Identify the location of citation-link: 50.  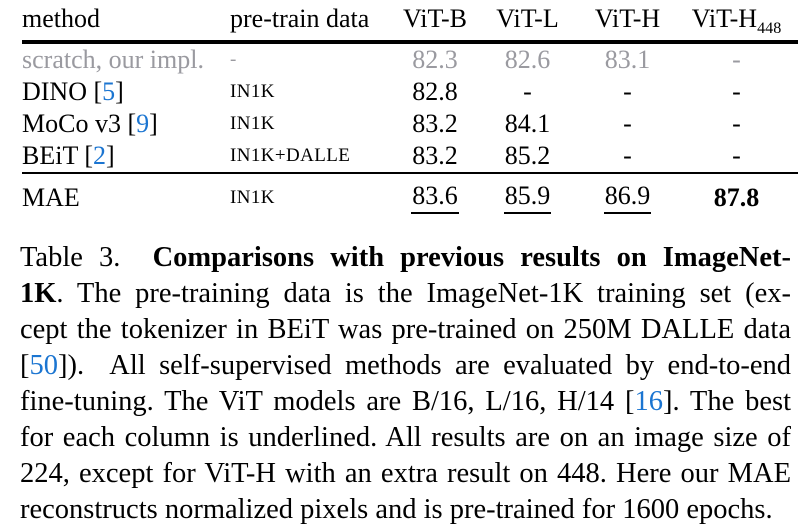
(44, 366).